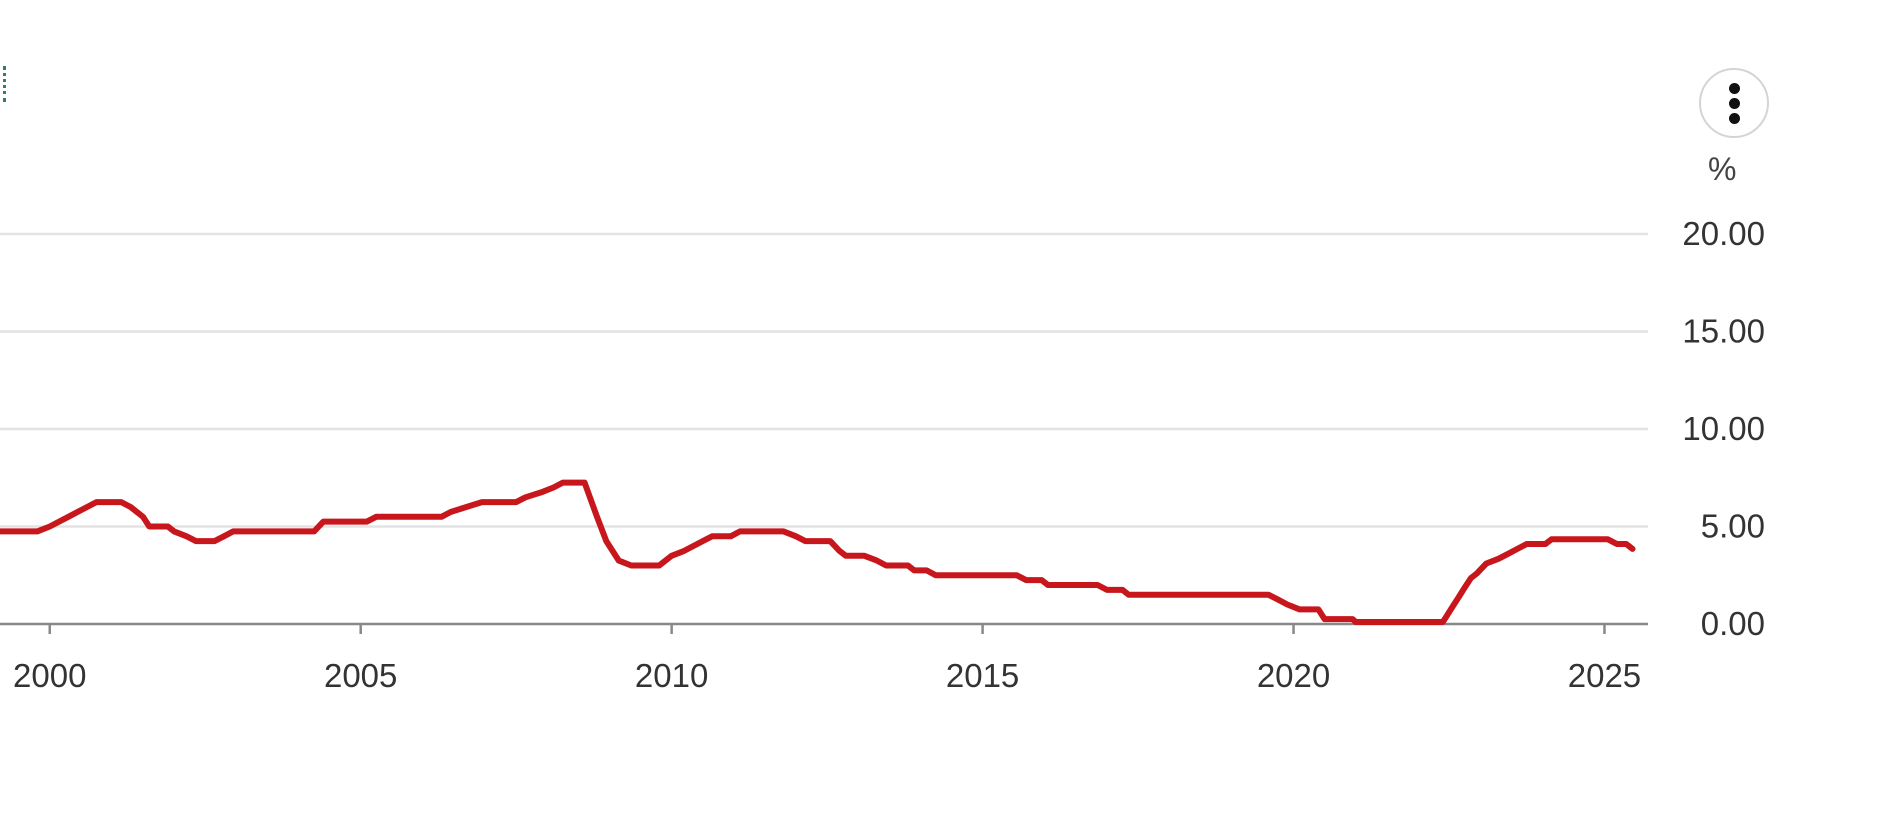 This screenshot has width=1900, height=815. I want to click on y-tick-label: 5.00, so click(1733, 526).